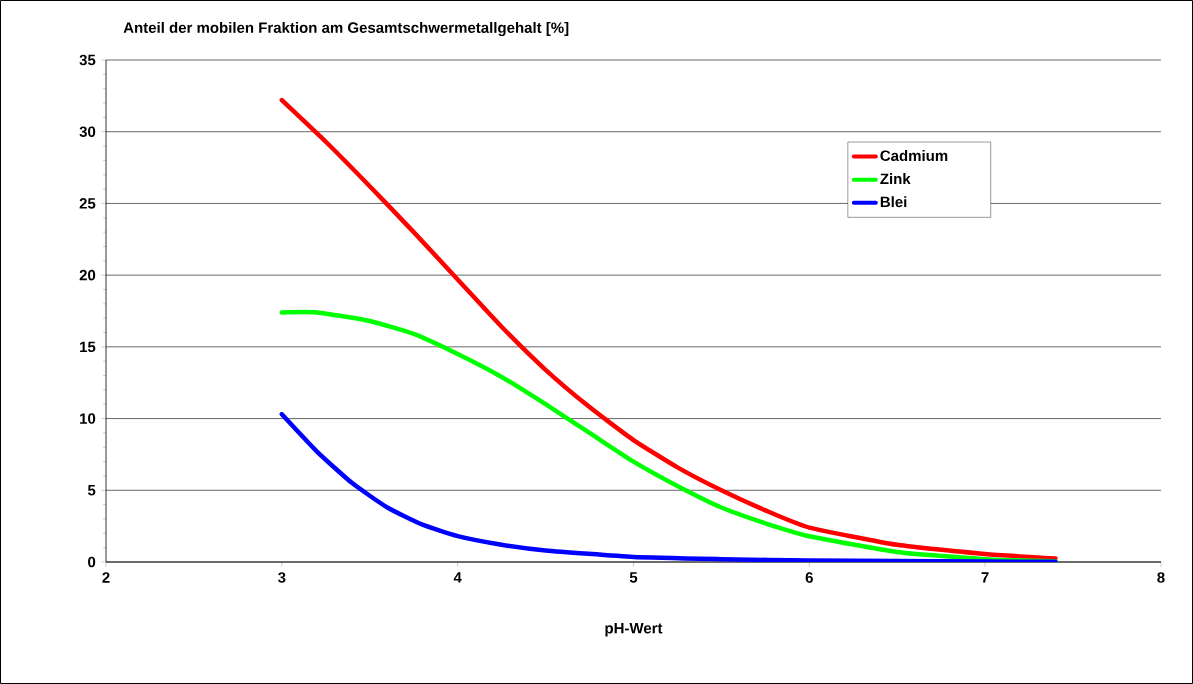 The image size is (1193, 684). I want to click on x-tick-label: 6, so click(809, 577).